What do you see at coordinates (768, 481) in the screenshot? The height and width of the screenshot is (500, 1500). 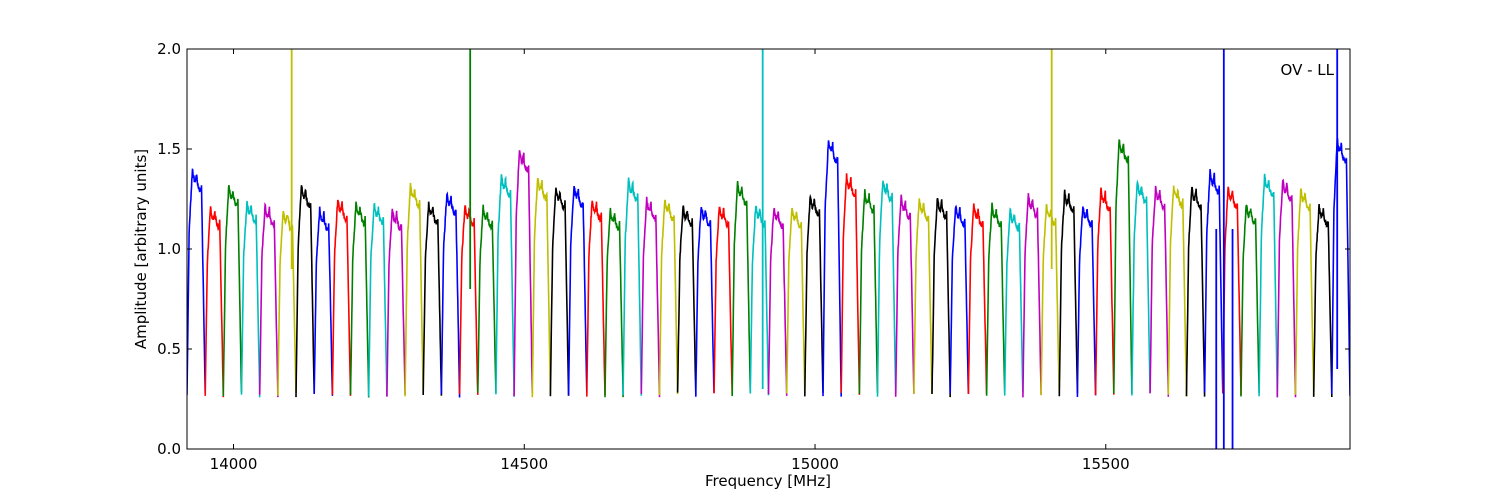 I see `x-axis-label: Frequency [MHz]` at bounding box center [768, 481].